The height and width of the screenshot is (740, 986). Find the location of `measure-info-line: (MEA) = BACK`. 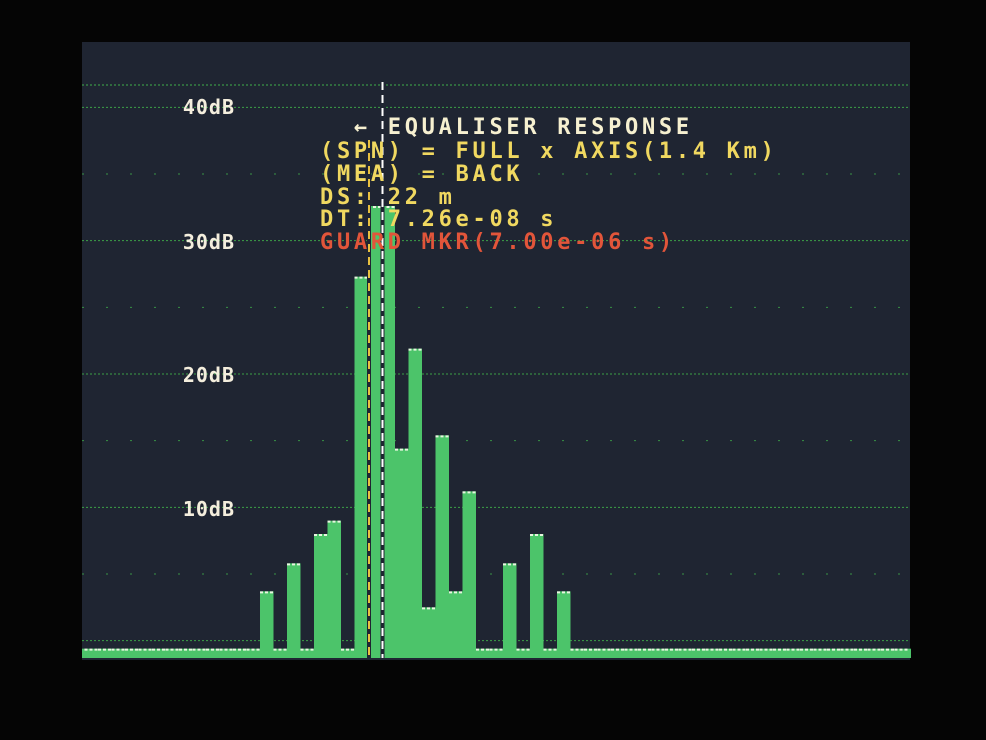

measure-info-line: (MEA) = BACK is located at coordinates (422, 174).